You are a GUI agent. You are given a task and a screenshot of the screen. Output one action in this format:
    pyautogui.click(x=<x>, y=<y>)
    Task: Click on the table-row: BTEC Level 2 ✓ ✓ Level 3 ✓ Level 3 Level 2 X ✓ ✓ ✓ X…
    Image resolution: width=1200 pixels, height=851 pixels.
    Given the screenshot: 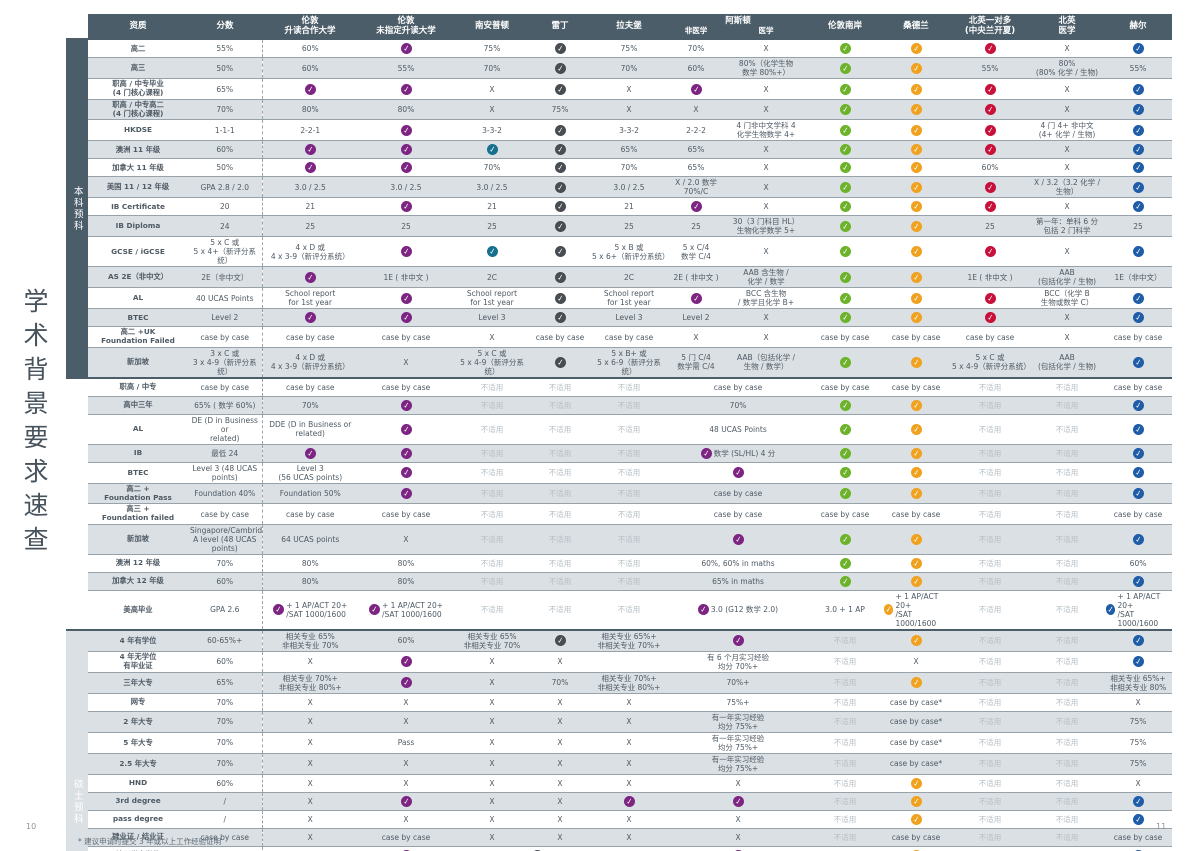 What is the action you would take?
    pyautogui.click(x=619, y=318)
    